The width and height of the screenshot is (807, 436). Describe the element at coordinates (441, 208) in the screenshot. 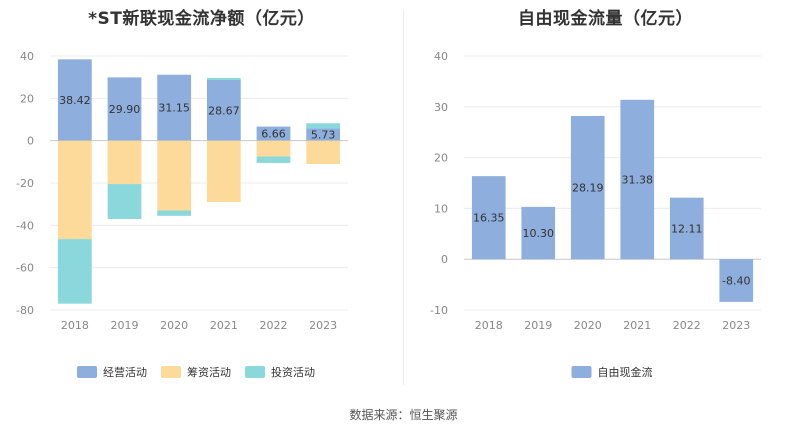

I see `y-tick-label: 10` at that location.